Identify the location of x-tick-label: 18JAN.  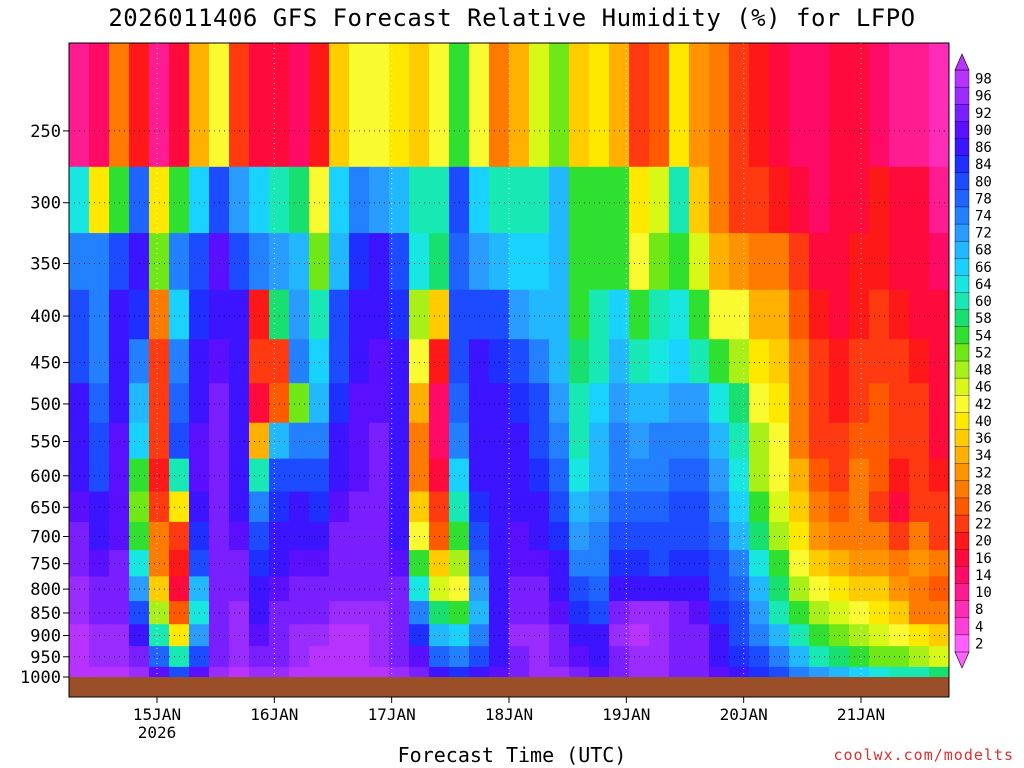
(509, 714).